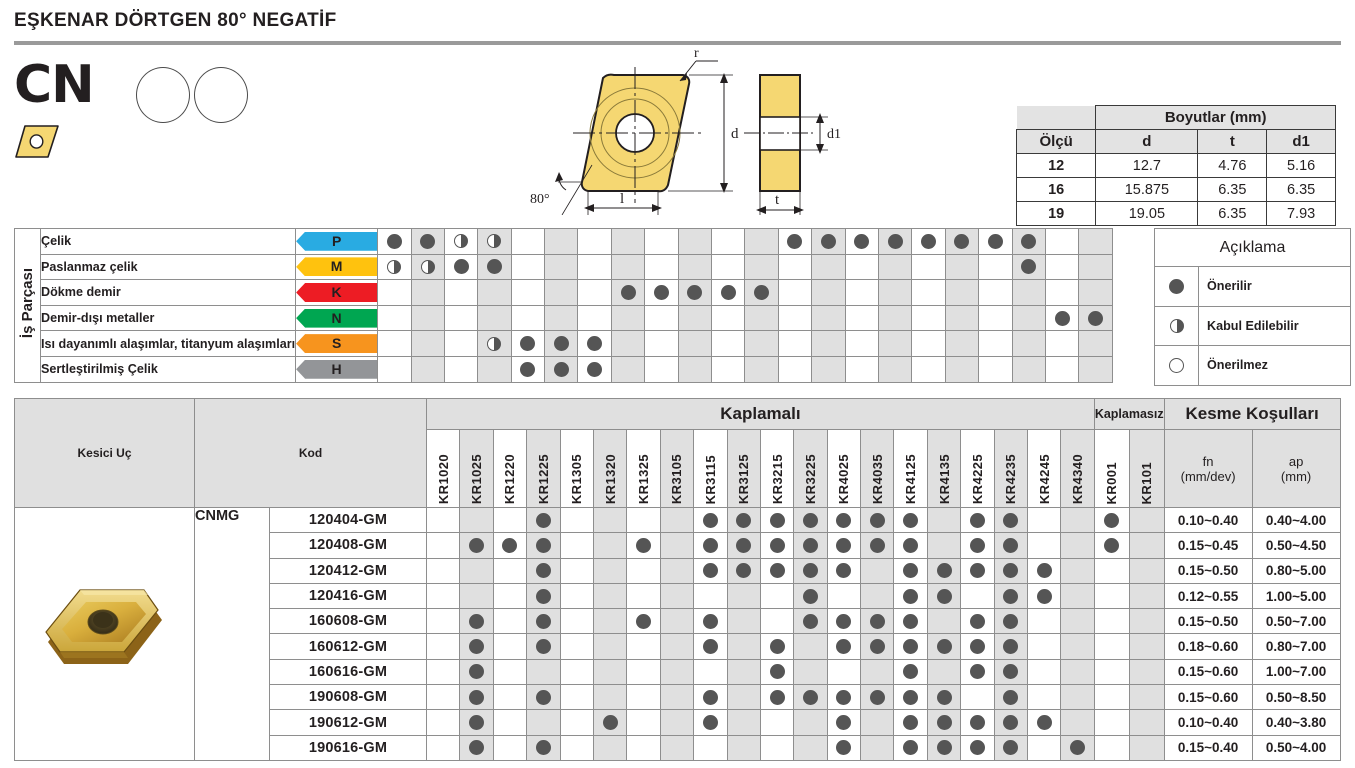 Image resolution: width=1355 pixels, height=768 pixels. What do you see at coordinates (777, 200) in the screenshot?
I see `drawing-label-t: t` at bounding box center [777, 200].